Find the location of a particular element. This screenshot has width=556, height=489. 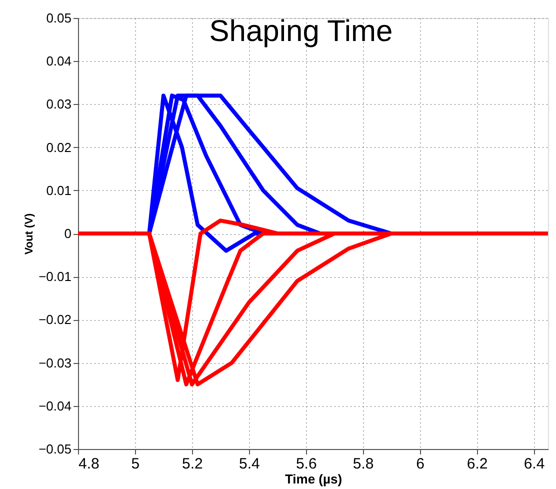

x-tick-label: 5.2 is located at coordinates (192, 464).